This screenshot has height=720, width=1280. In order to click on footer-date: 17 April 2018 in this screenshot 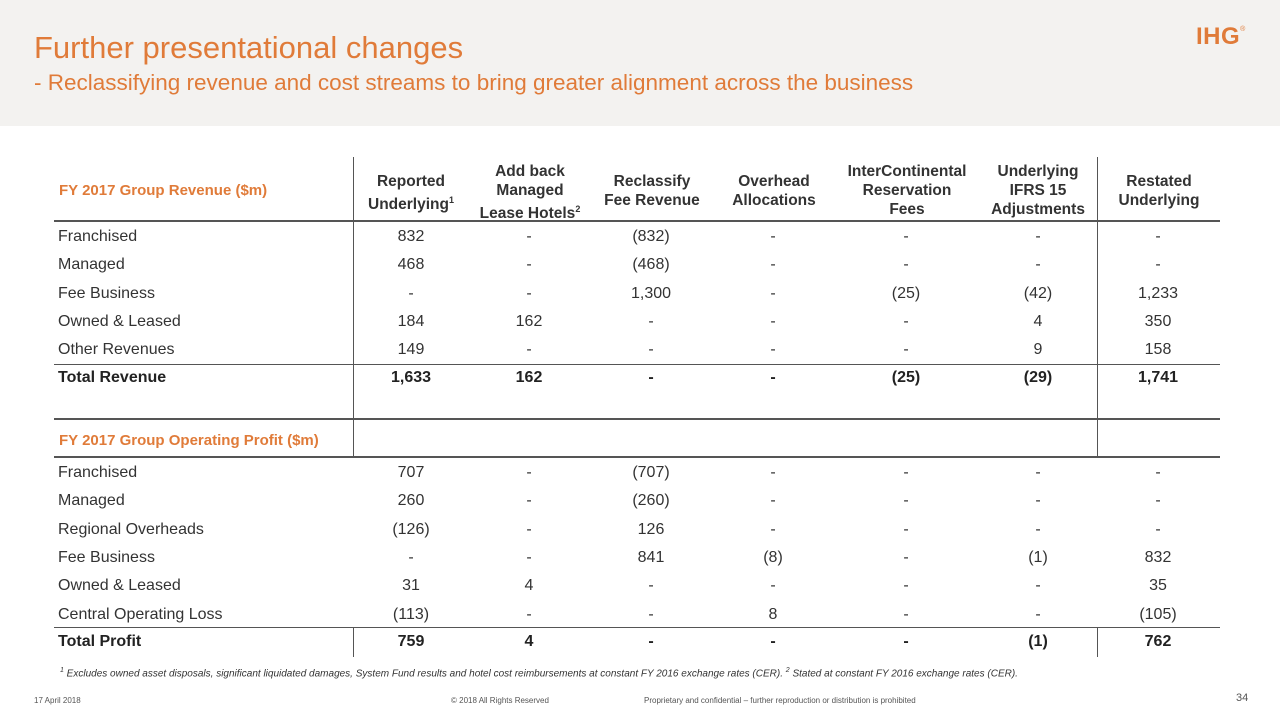, I will do `click(57, 700)`.